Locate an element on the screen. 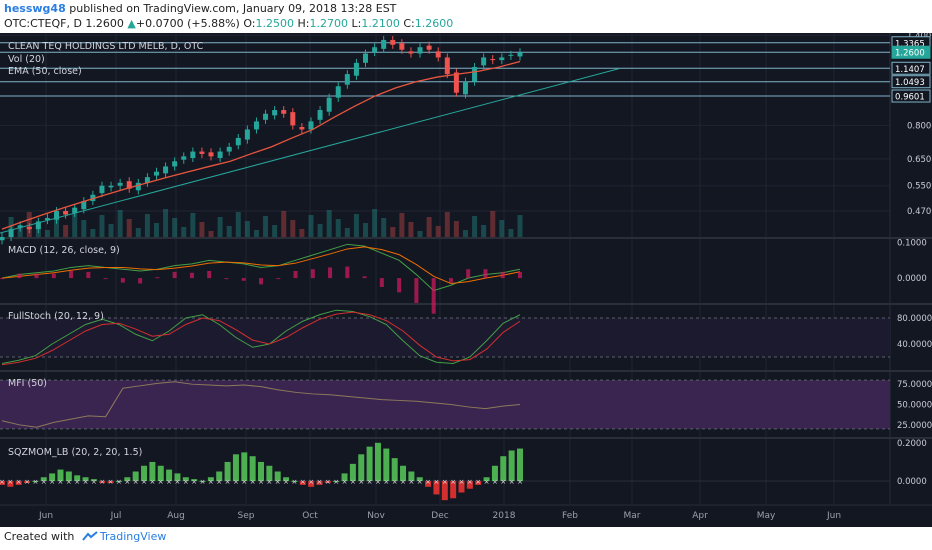 The height and width of the screenshot is (550, 932). indicator-tick-label: 0.1000 is located at coordinates (912, 244).